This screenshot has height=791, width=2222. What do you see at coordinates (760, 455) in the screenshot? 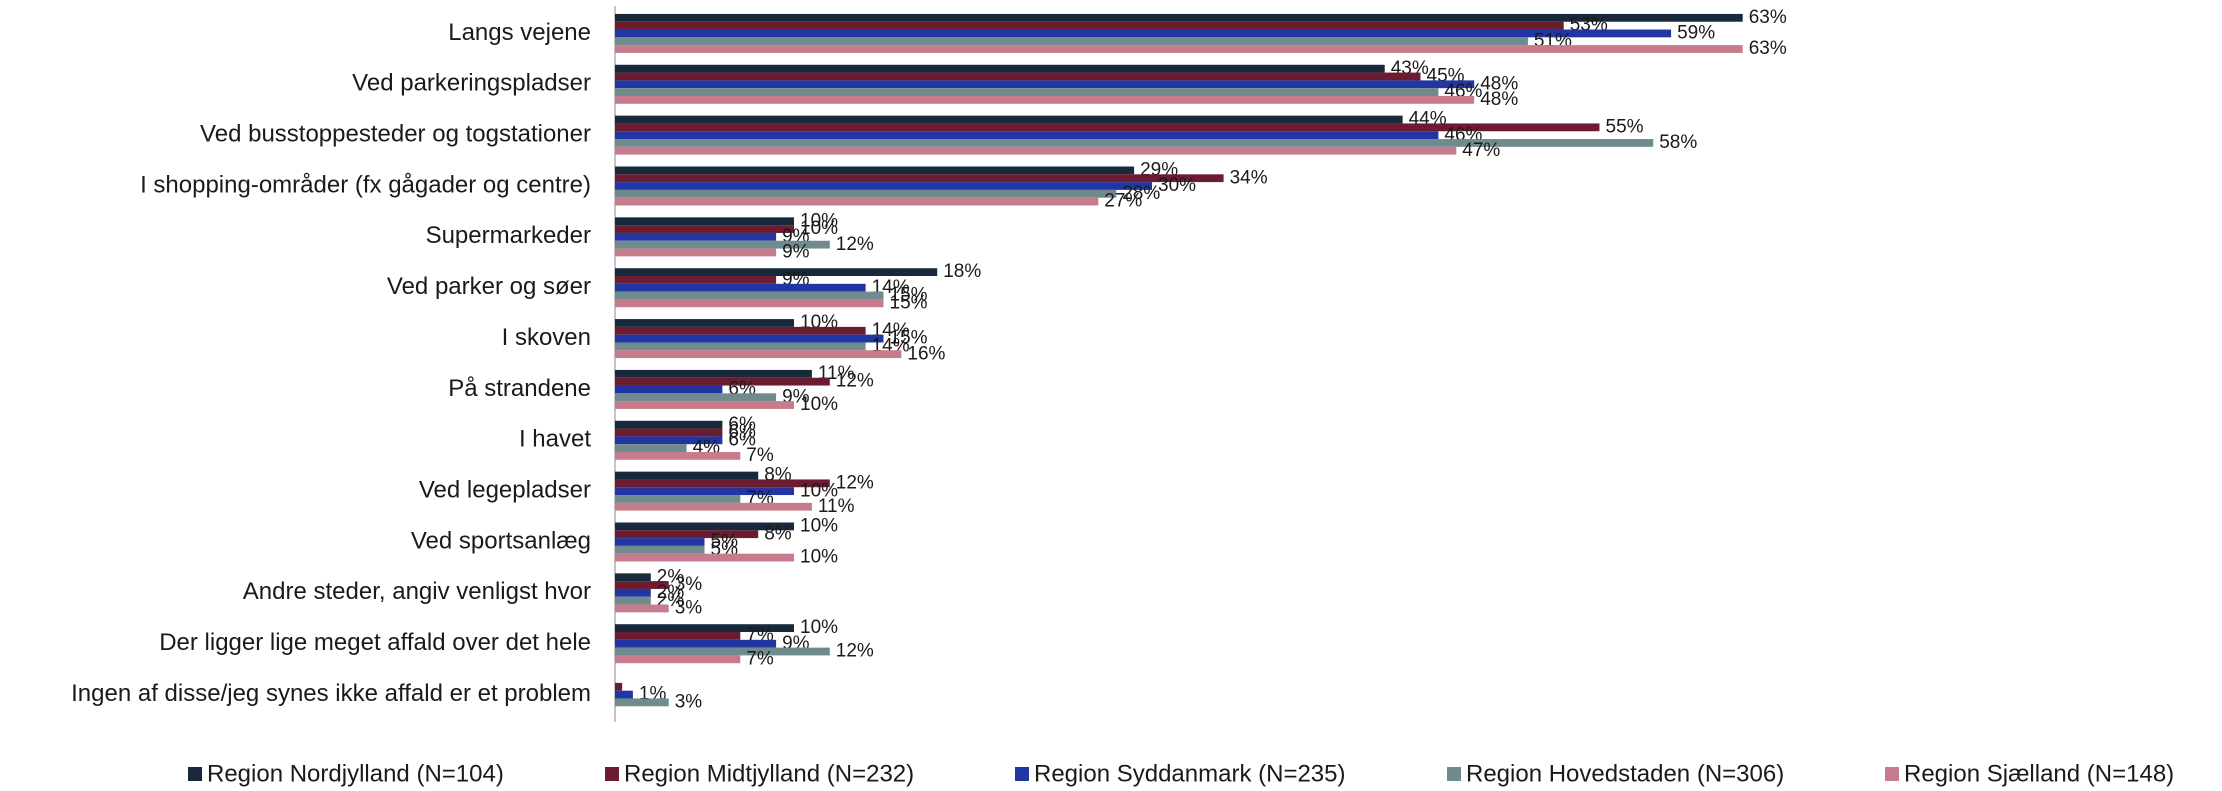
I see `data-label: 7%` at bounding box center [760, 455].